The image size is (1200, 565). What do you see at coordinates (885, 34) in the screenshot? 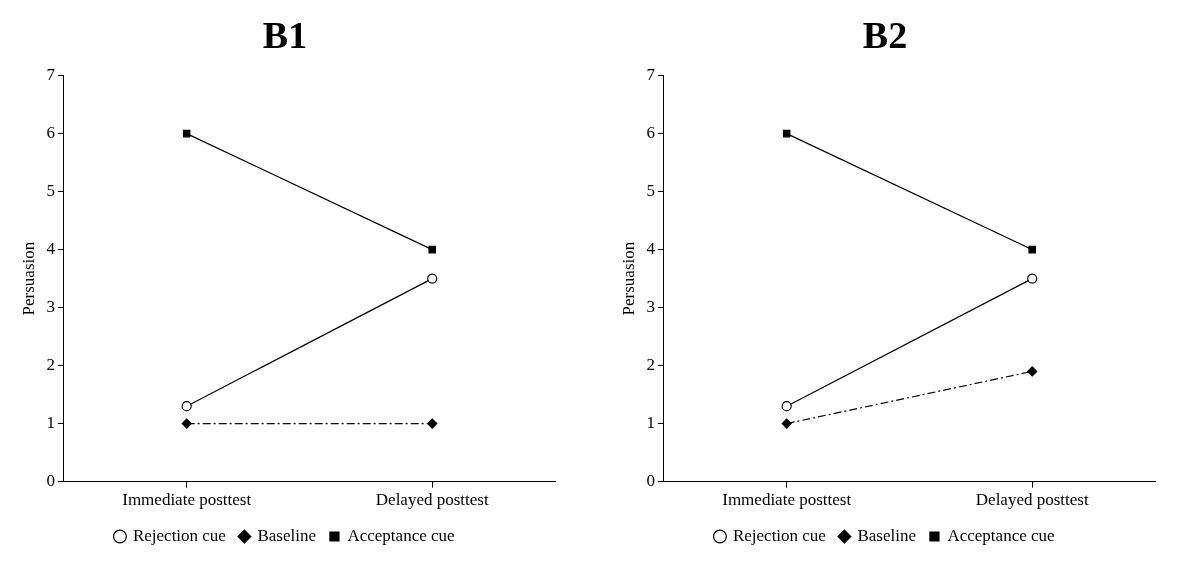
I see `chart-title: B2` at bounding box center [885, 34].